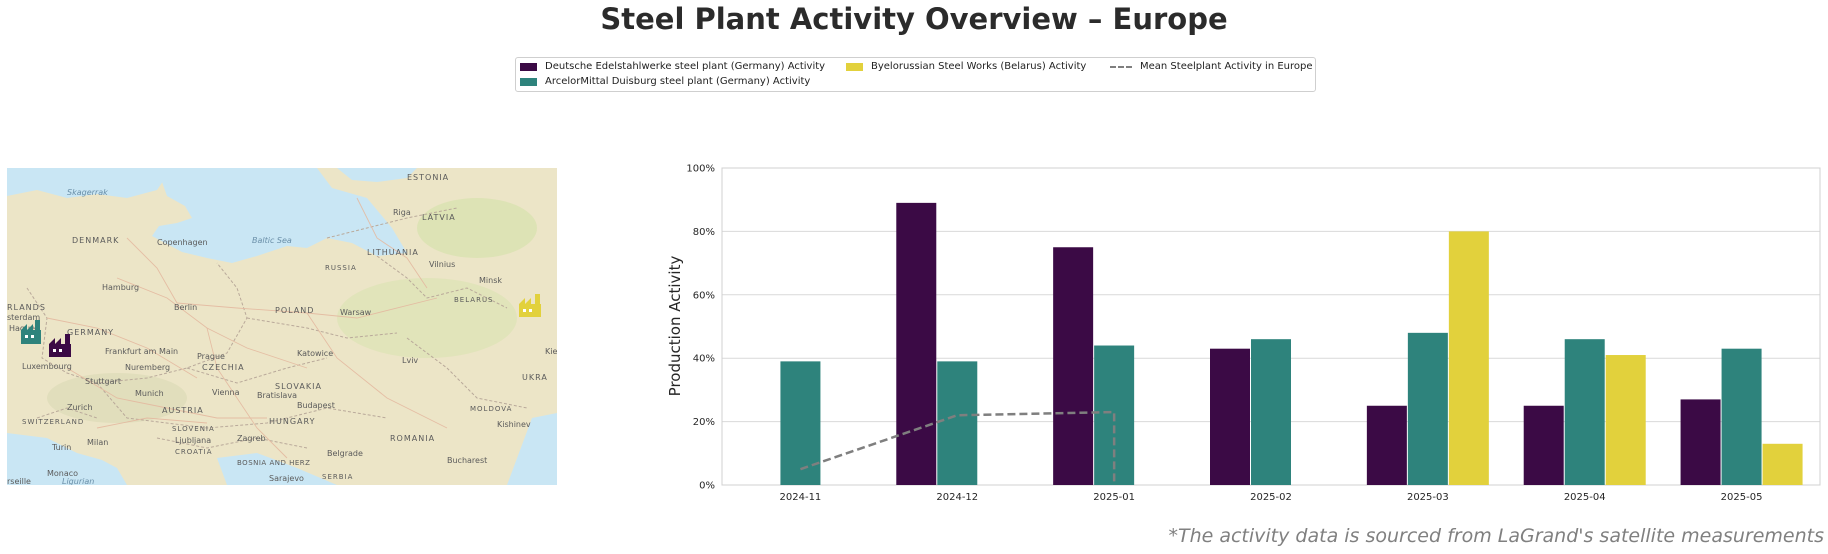 This screenshot has width=1828, height=554. Describe the element at coordinates (141, 351) in the screenshot. I see `map-label-frankfurt: Frankfurt am Main` at that location.